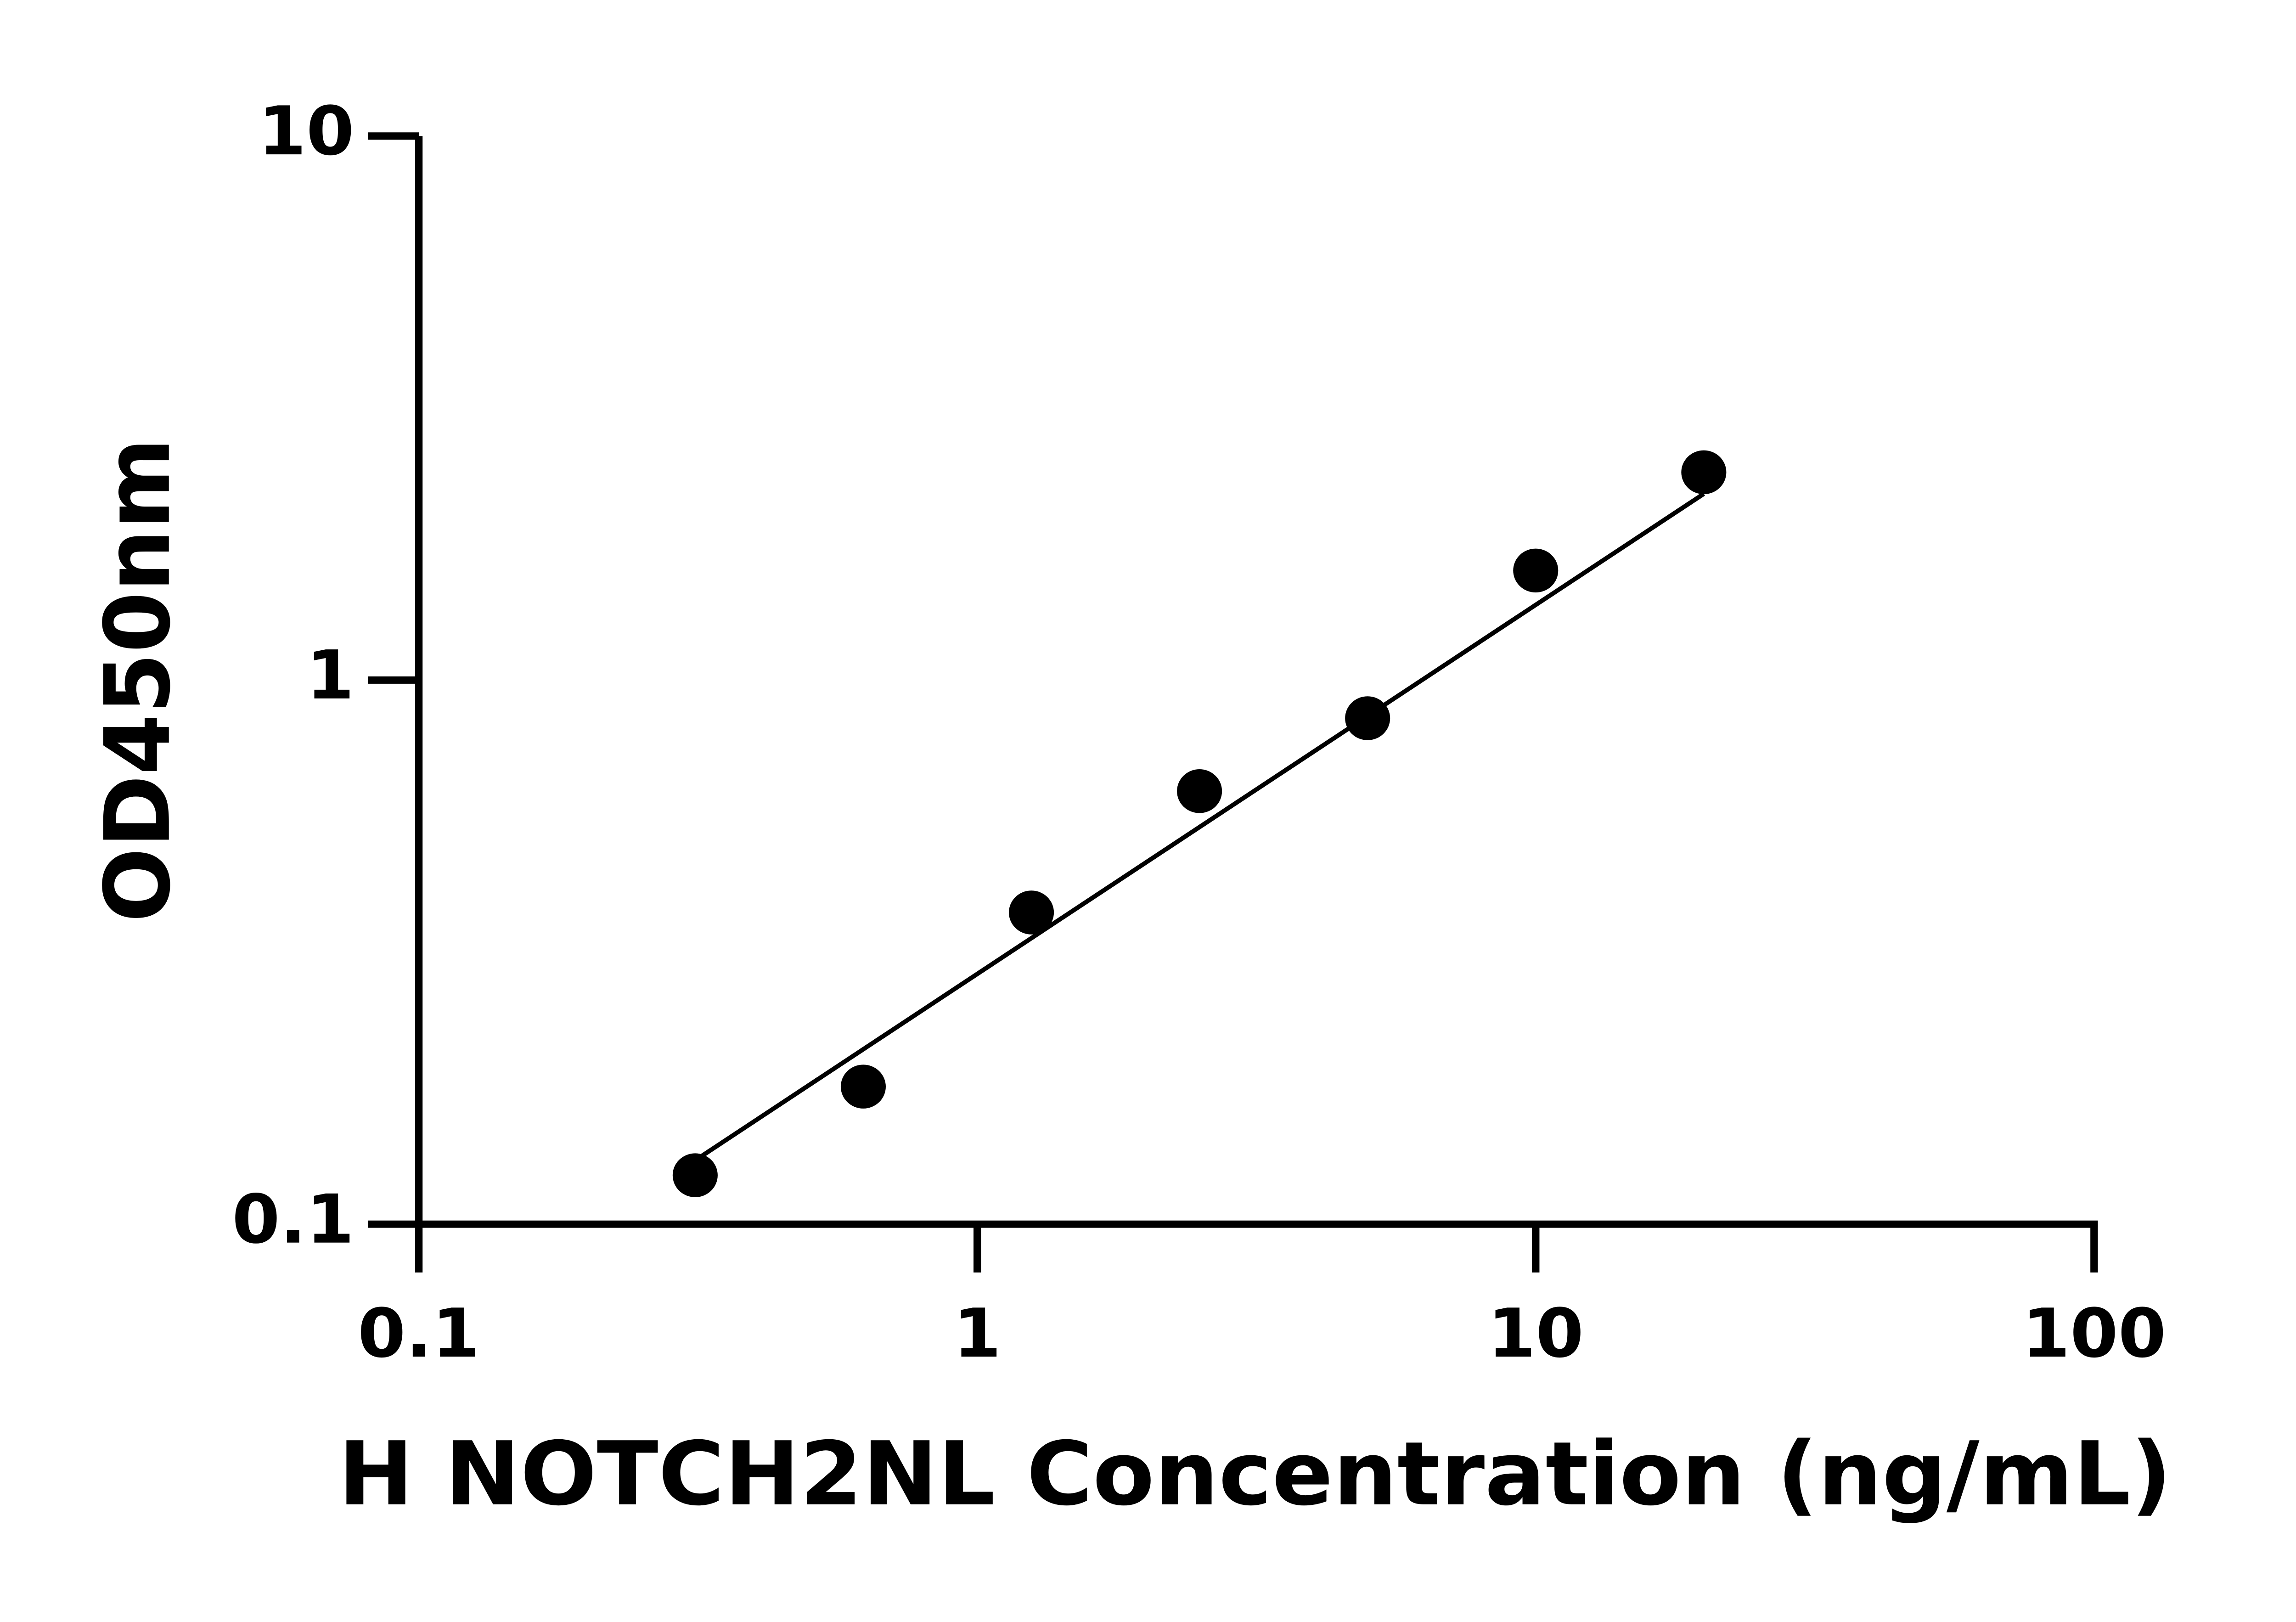 The image size is (2296, 1622). Describe the element at coordinates (293, 1220) in the screenshot. I see `y-tick-label: 0.1` at that location.